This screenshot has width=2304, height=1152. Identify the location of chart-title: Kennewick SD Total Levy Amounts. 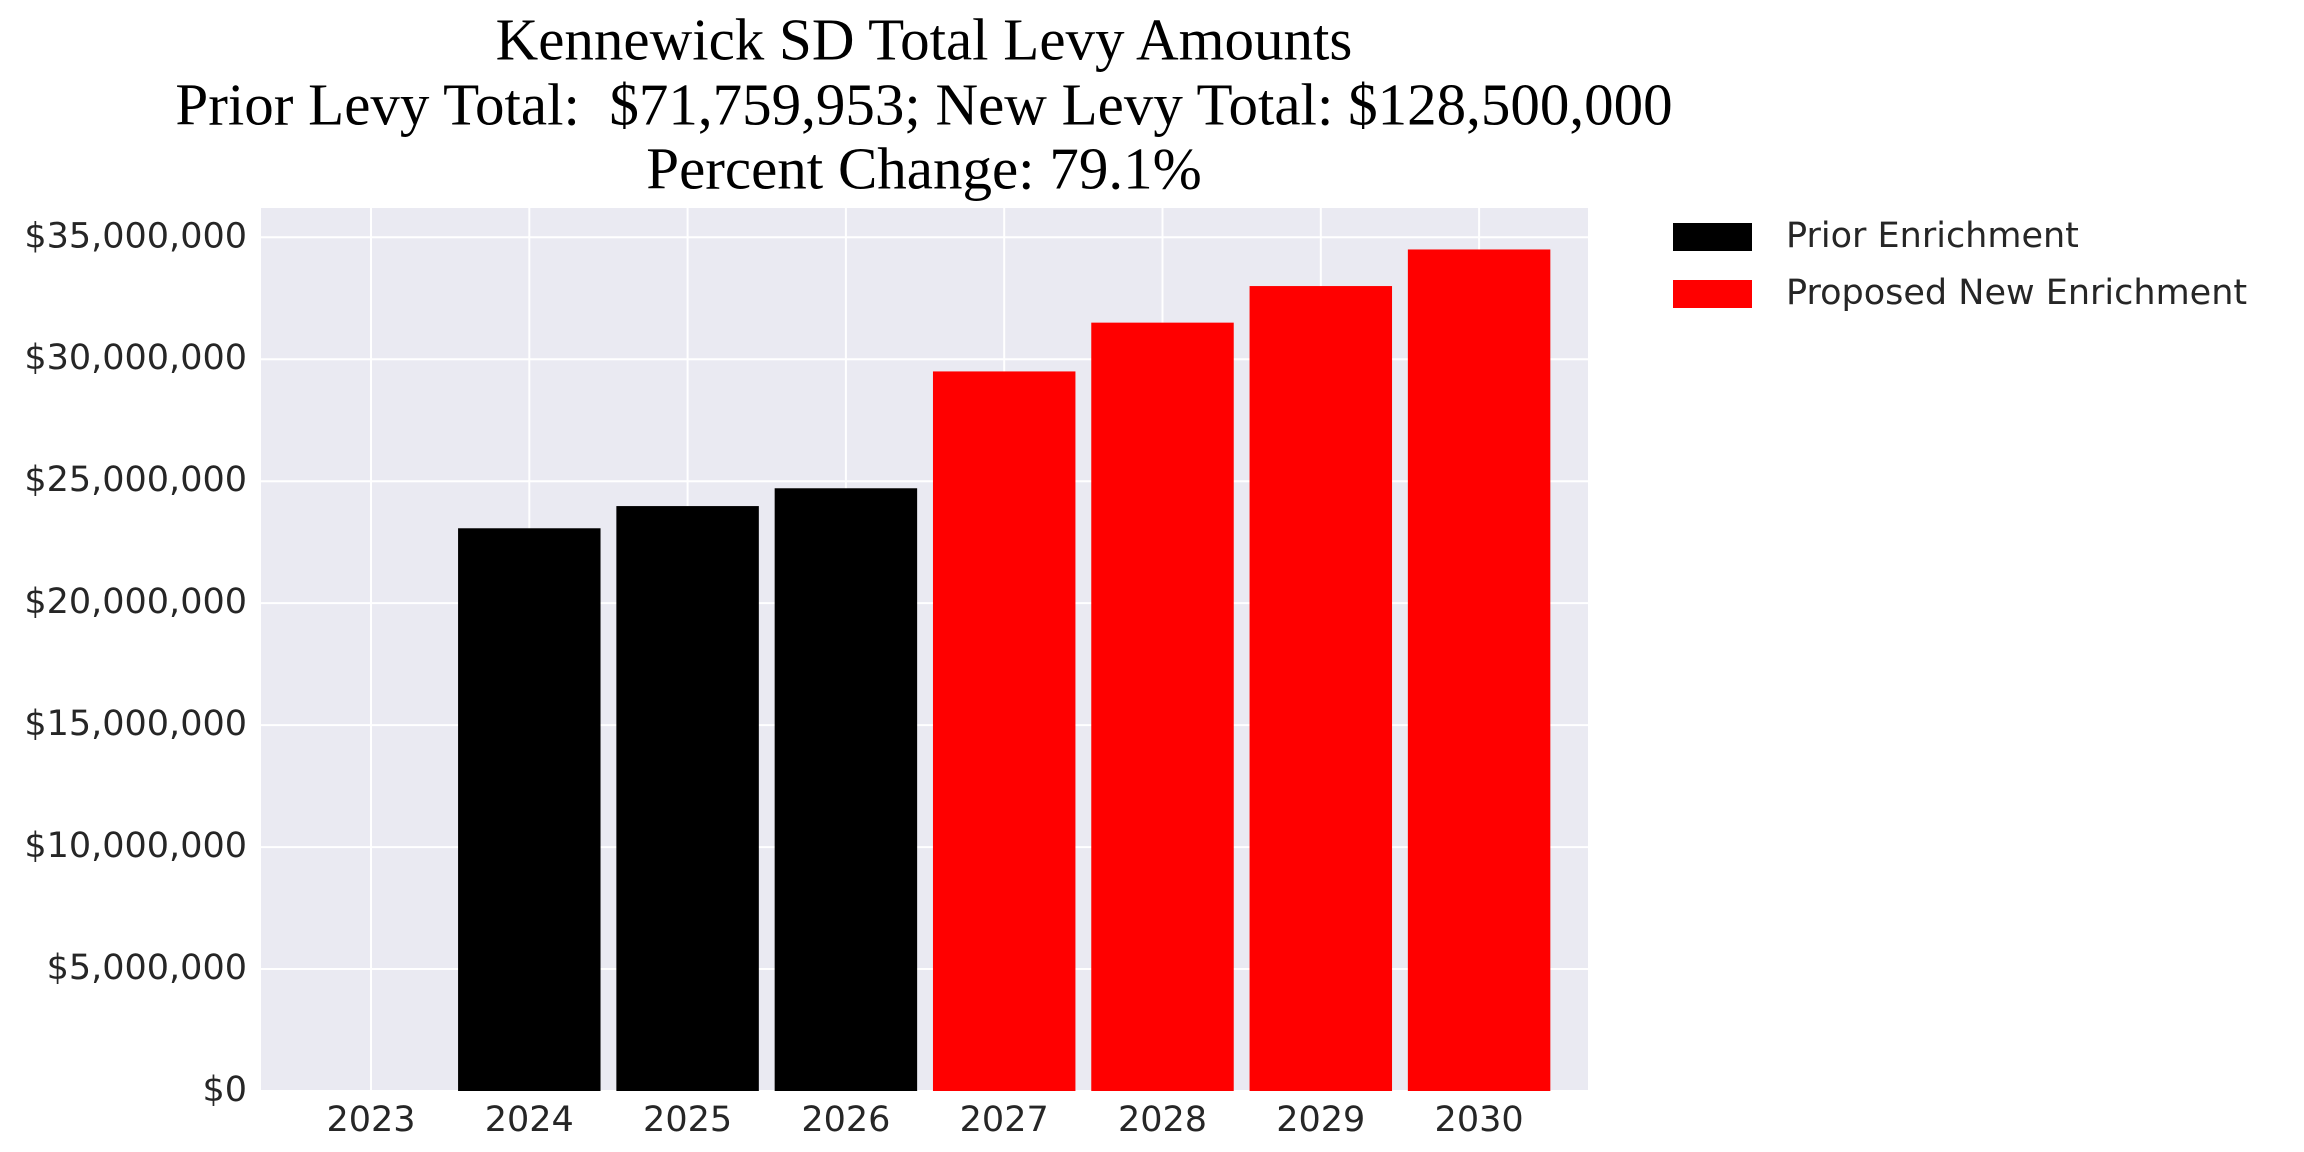
(924, 40).